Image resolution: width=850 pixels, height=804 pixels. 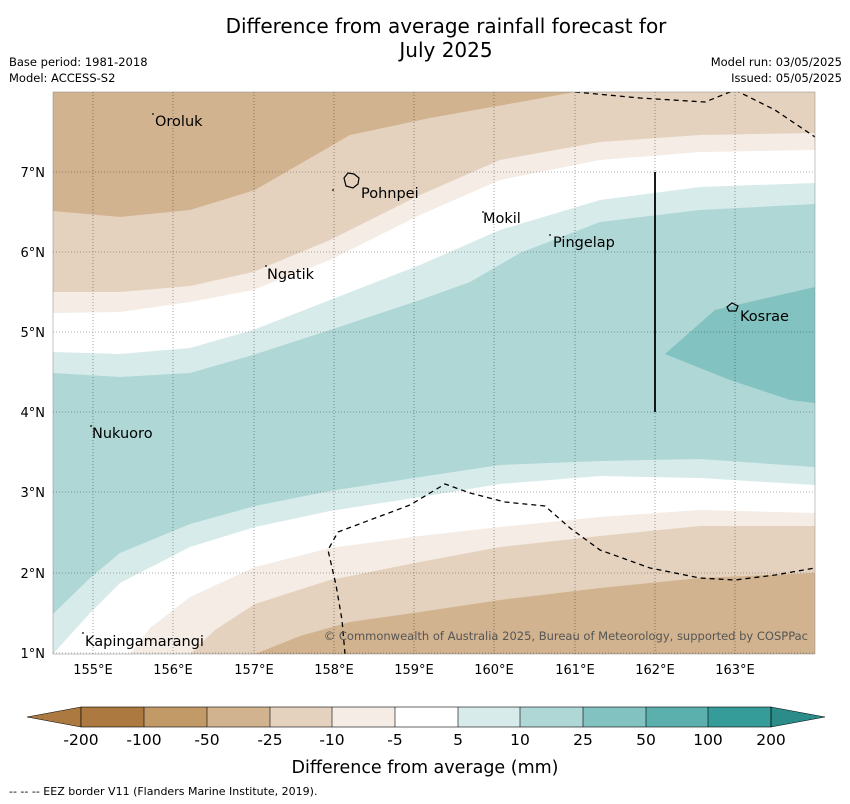 What do you see at coordinates (771, 740) in the screenshot?
I see `colorbar-tick: 200` at bounding box center [771, 740].